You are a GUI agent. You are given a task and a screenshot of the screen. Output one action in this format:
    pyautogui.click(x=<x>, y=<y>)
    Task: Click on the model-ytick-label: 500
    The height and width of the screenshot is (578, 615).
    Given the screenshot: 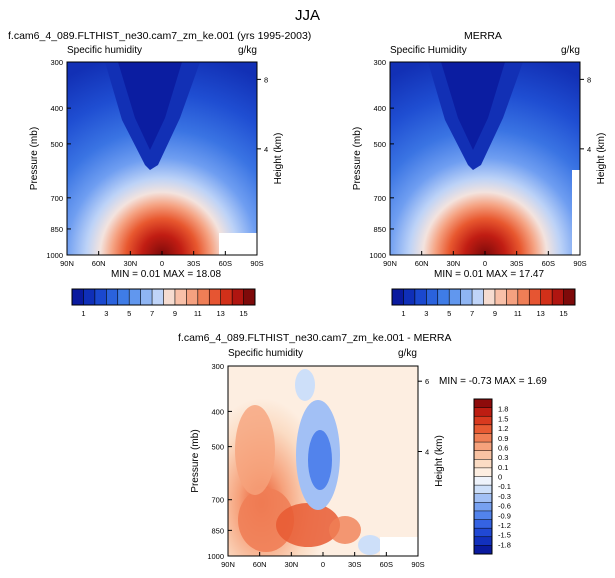 What is the action you would take?
    pyautogui.click(x=56, y=144)
    